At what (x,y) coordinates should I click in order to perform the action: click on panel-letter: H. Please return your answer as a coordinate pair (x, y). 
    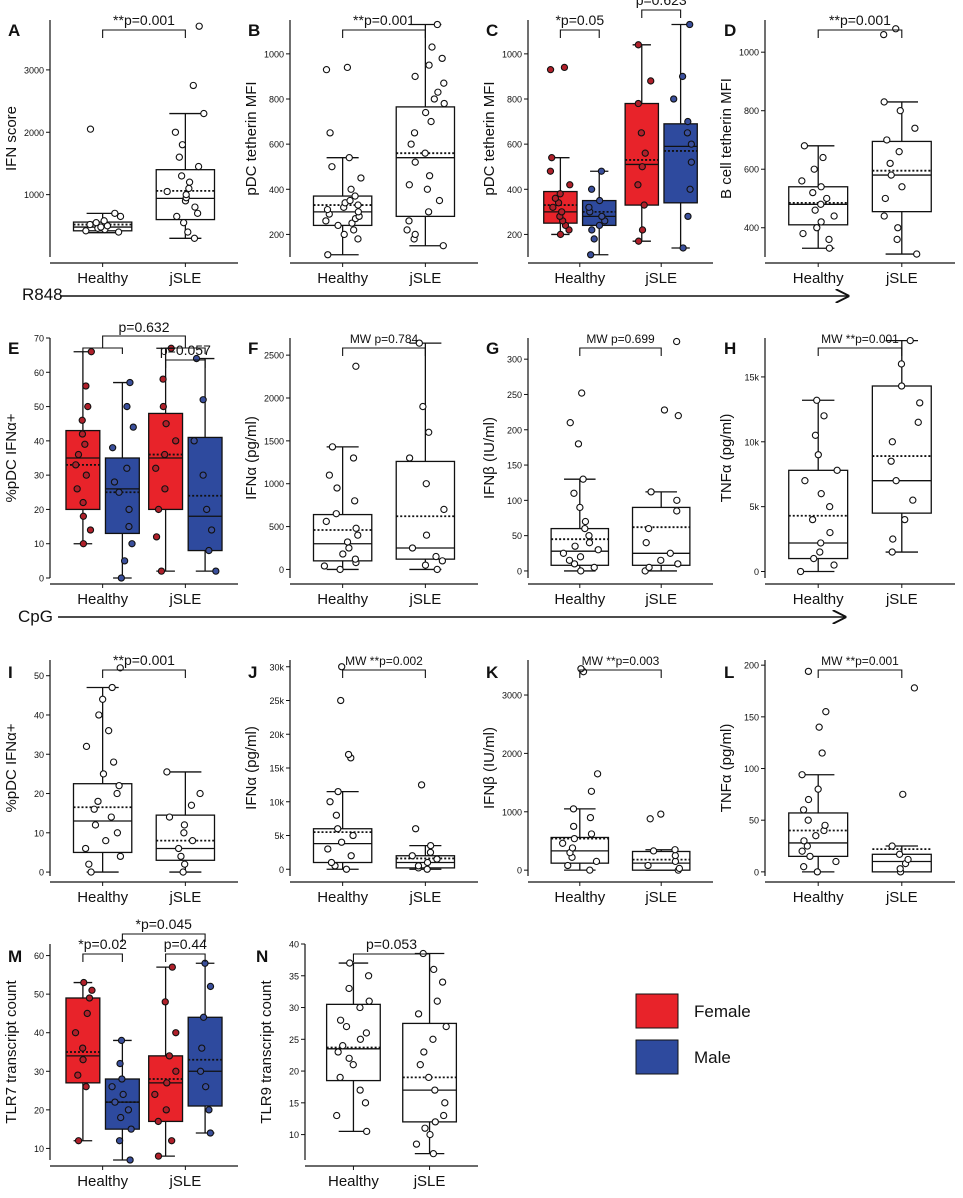
    Looking at the image, I should click on (730, 348).